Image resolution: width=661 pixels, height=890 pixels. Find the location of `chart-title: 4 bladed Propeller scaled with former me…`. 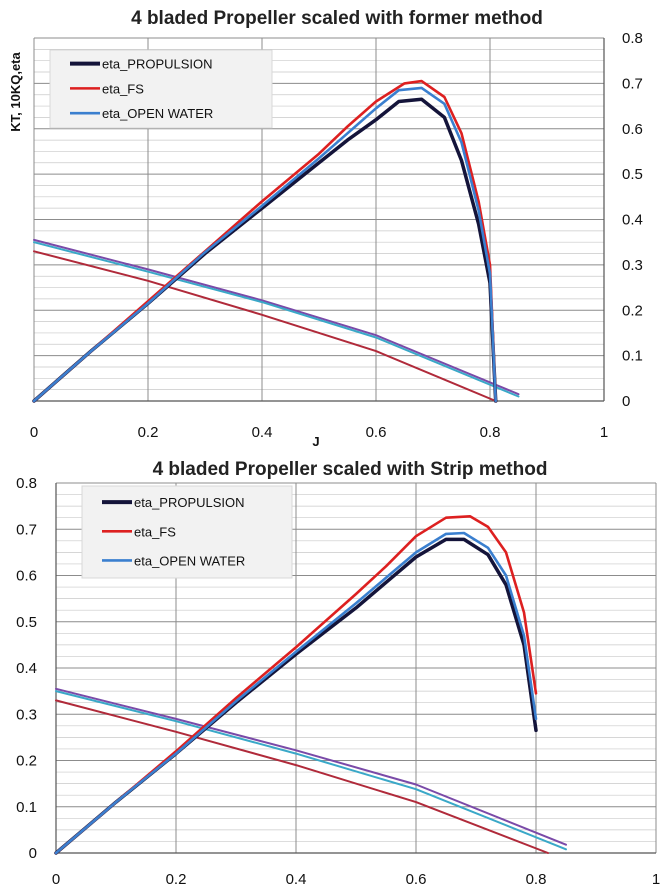

chart-title: 4 bladed Propeller scaled with former me… is located at coordinates (337, 18).